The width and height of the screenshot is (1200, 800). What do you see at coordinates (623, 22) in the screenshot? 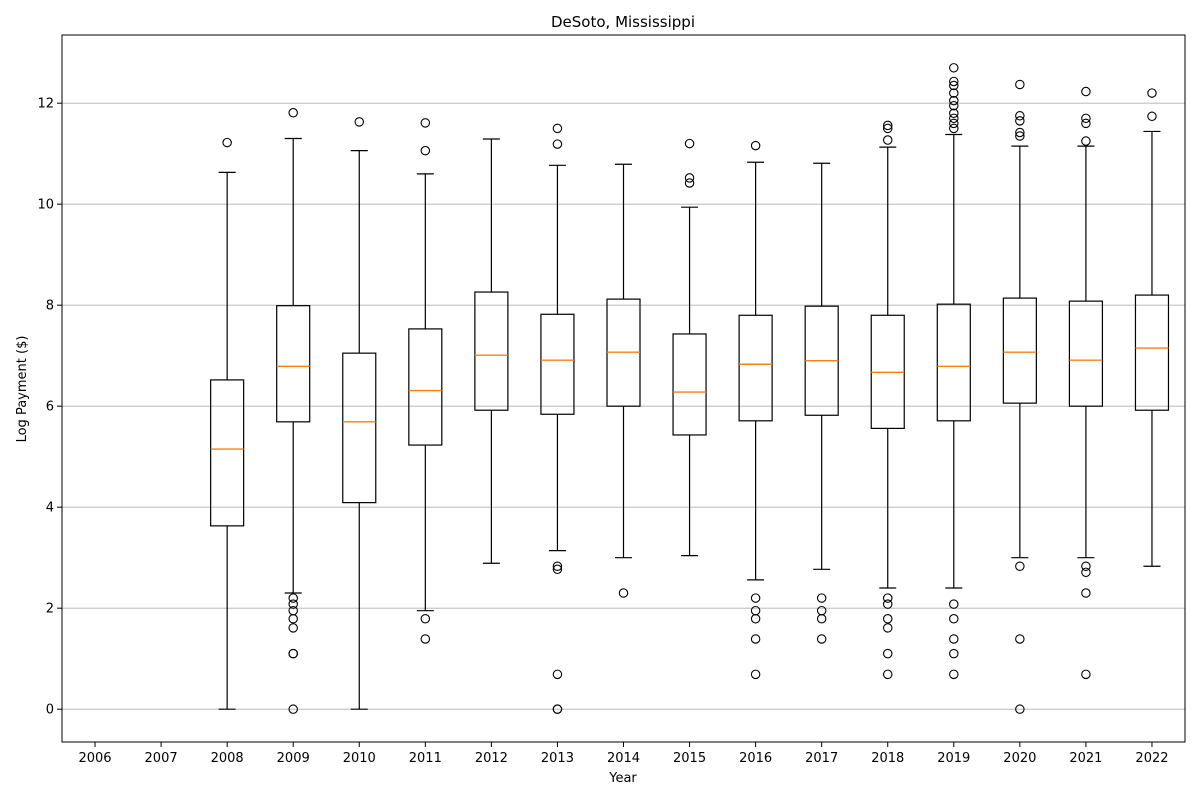
I see `chart-title: DeSoto, Mississippi` at bounding box center [623, 22].